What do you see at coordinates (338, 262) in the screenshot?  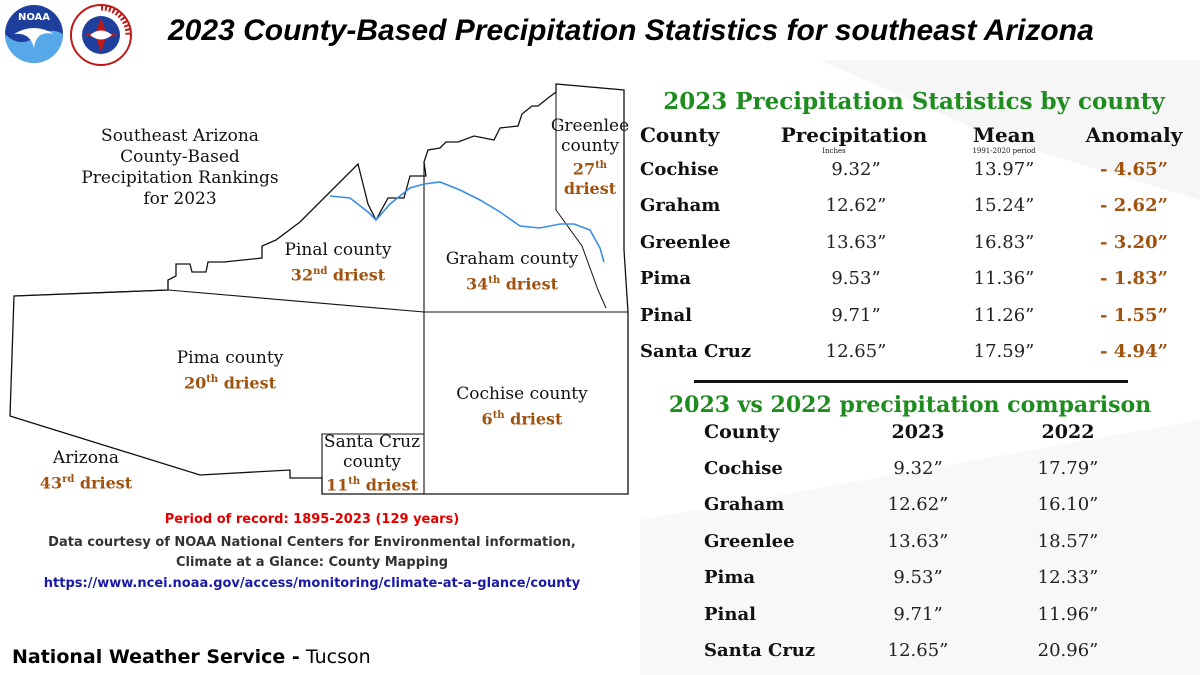 I see `county-label-pinal: Pinal county 32nd driest` at bounding box center [338, 262].